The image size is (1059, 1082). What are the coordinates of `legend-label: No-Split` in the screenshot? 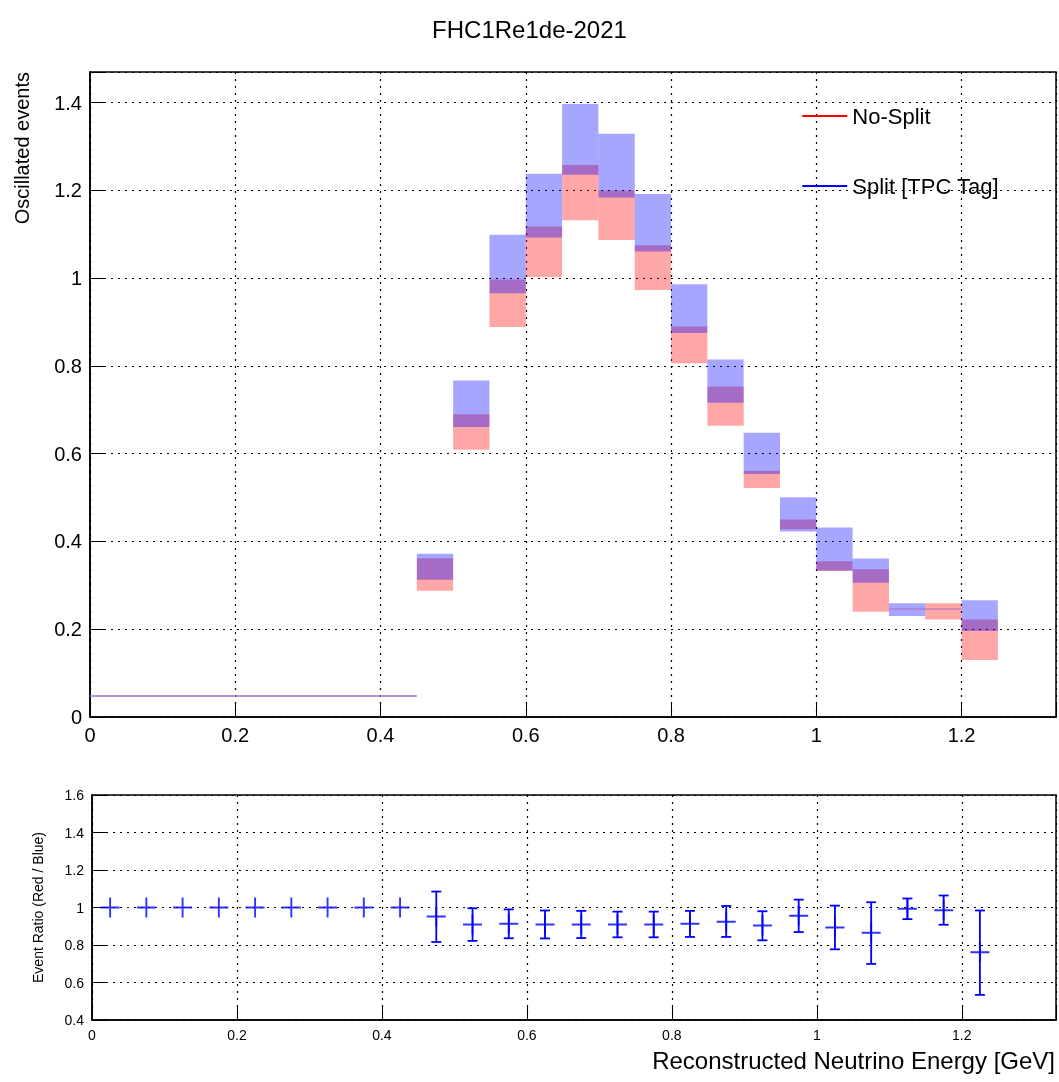 It's located at (891, 116).